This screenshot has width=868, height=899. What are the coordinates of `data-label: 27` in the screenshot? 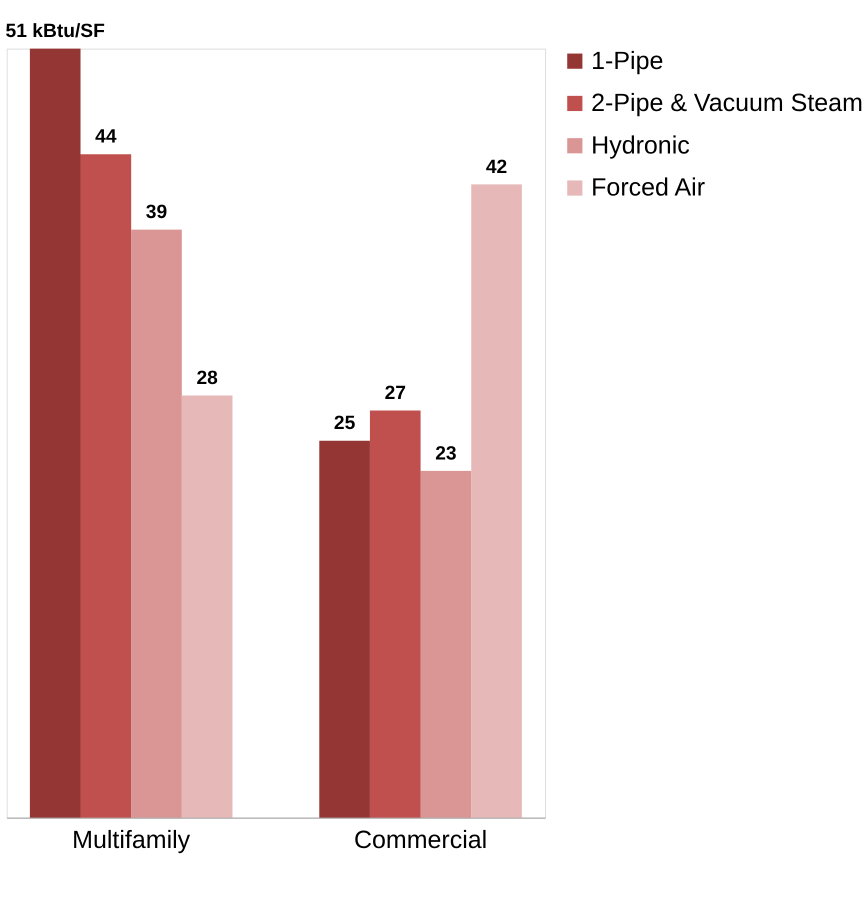 It's located at (395, 393).